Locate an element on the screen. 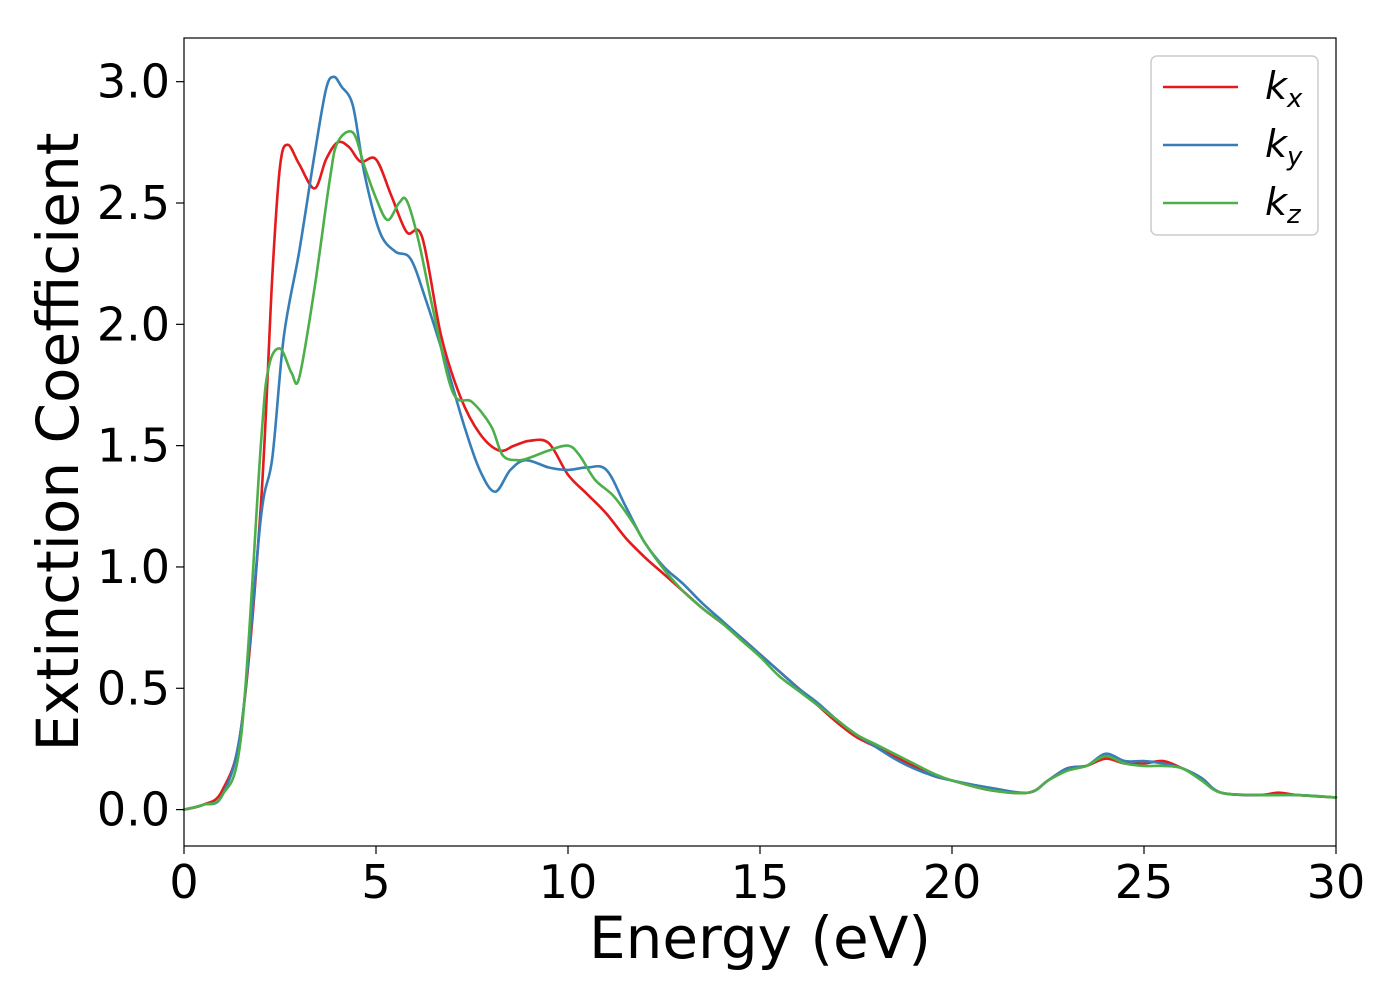  y-axis: 0.0 0.5 1.0 1.5 2.0 2.5 3.0 is located at coordinates (140, 446).